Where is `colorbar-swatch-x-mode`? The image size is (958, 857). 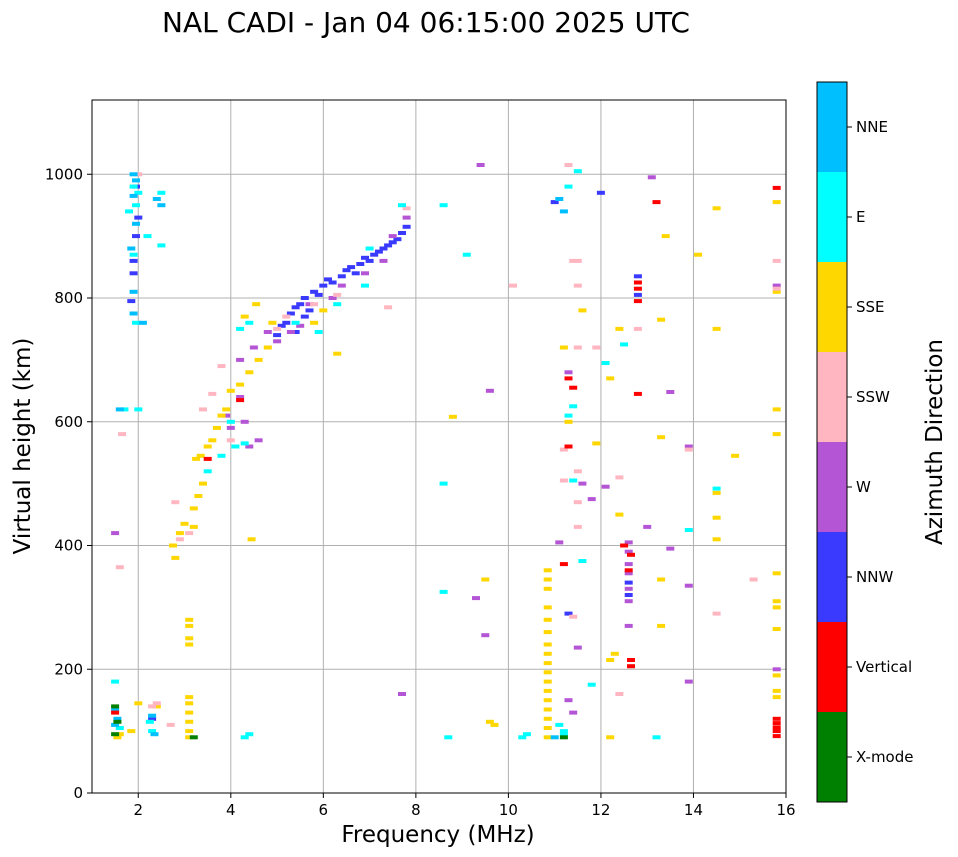 colorbar-swatch-x-mode is located at coordinates (832, 757).